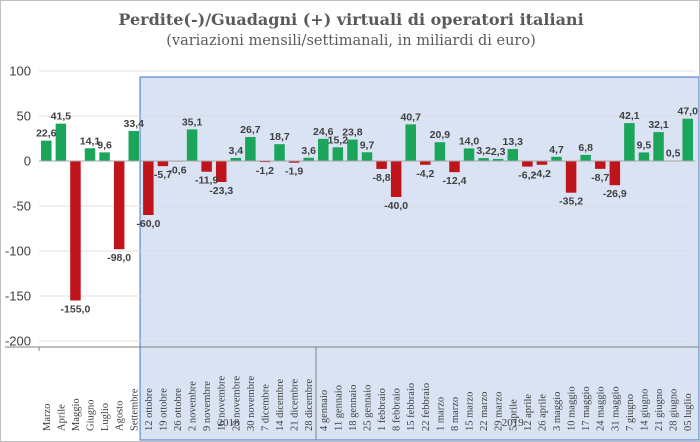 The height and width of the screenshot is (442, 700). I want to click on x-tick-label: 29 marzo, so click(499, 411).